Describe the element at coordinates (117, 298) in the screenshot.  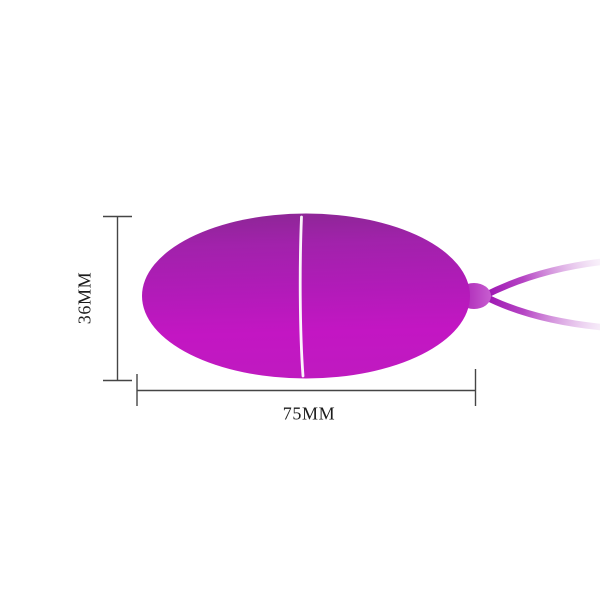
I see `height-dimension-line` at that location.